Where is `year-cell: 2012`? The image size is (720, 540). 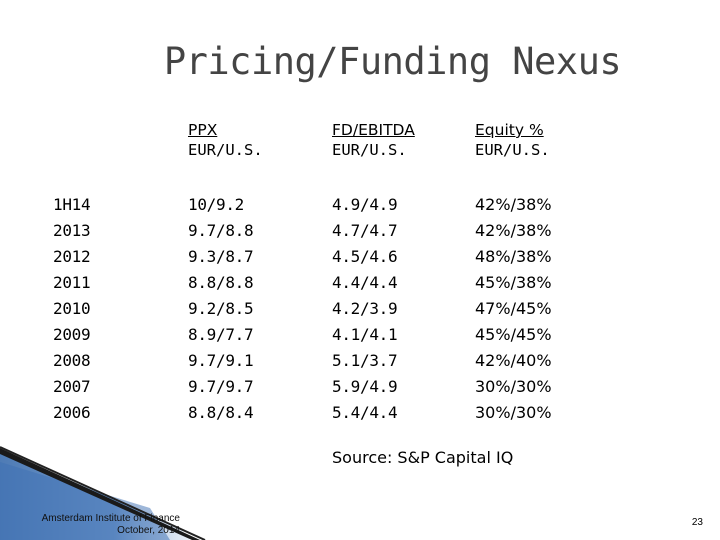 year-cell: 2012 is located at coordinates (72, 256).